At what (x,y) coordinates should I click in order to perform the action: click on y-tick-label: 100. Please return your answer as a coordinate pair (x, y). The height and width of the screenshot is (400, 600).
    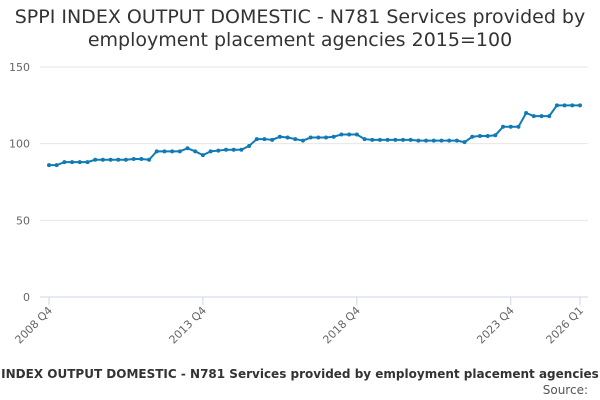
    Looking at the image, I should click on (19, 144).